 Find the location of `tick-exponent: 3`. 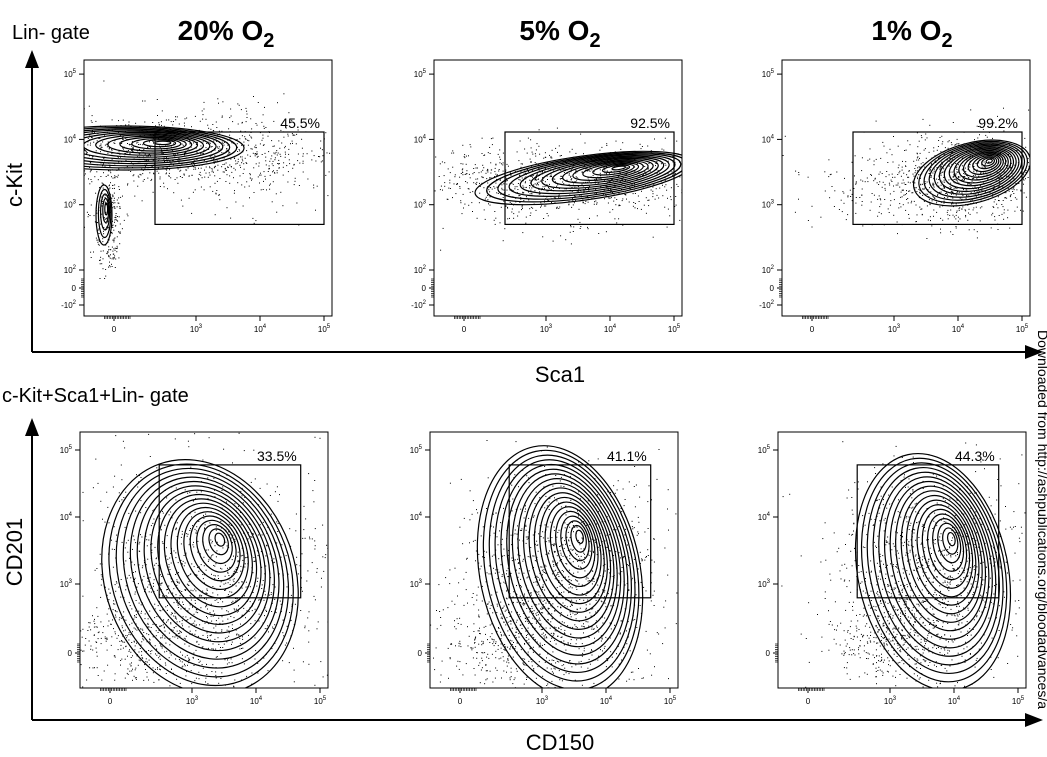

tick-exponent: 3 is located at coordinates (551, 327).